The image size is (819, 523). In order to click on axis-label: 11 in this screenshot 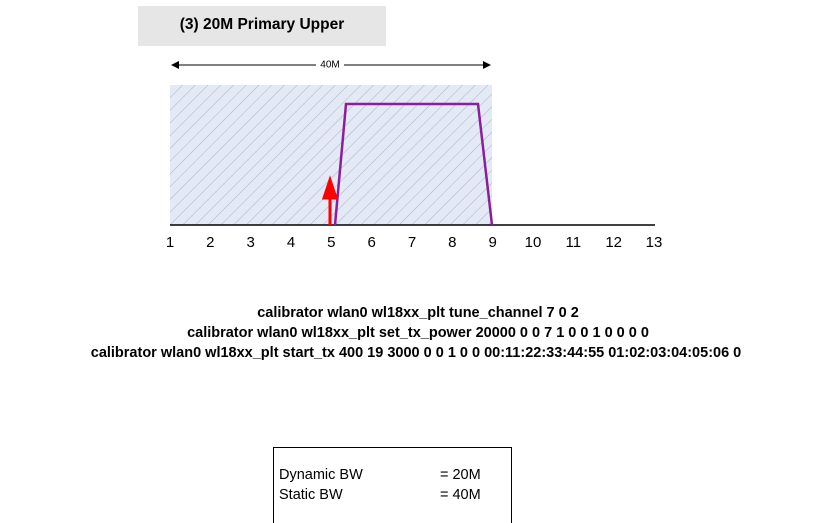, I will do `click(574, 242)`.